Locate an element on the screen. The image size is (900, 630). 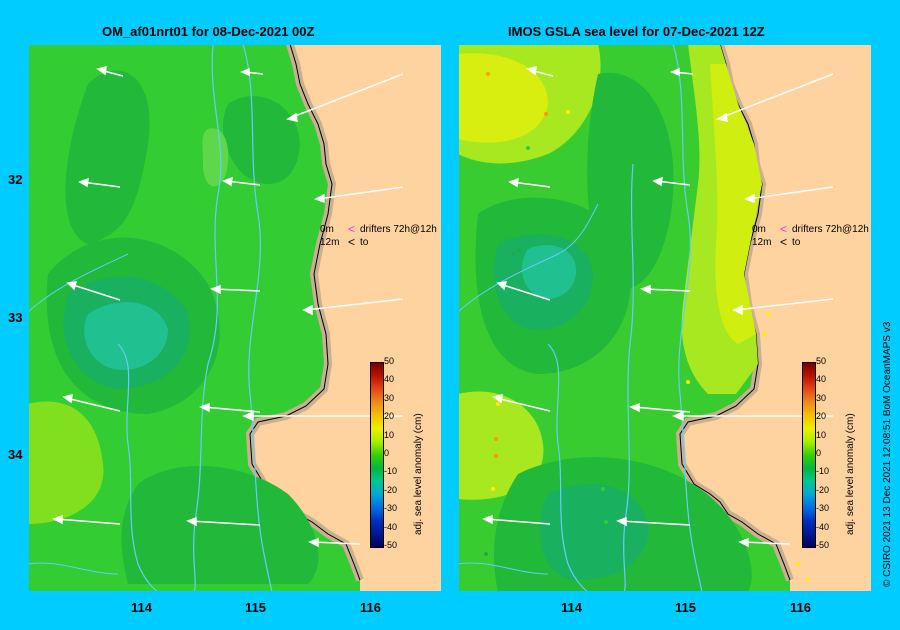
lat-tick: 32 is located at coordinates (15, 179).